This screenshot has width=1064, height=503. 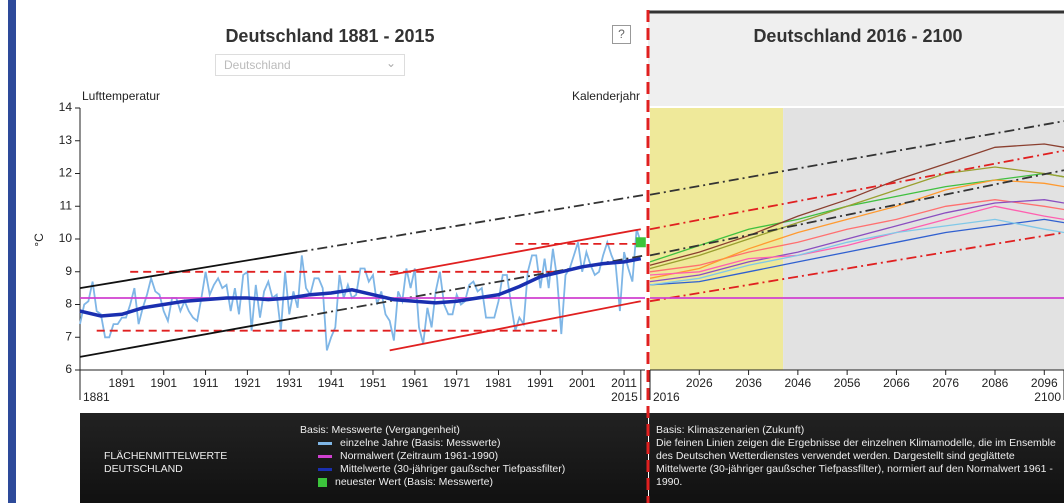 I want to click on legend-label: neuester Wert (Basis: Messwerte), so click(x=414, y=482).